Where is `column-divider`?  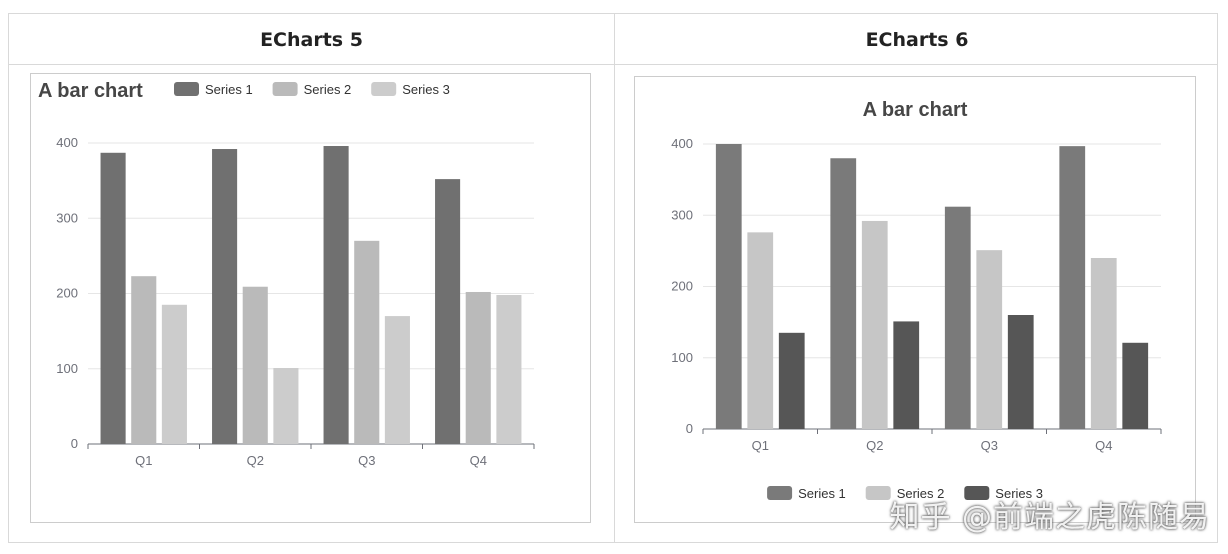
column-divider is located at coordinates (614, 278).